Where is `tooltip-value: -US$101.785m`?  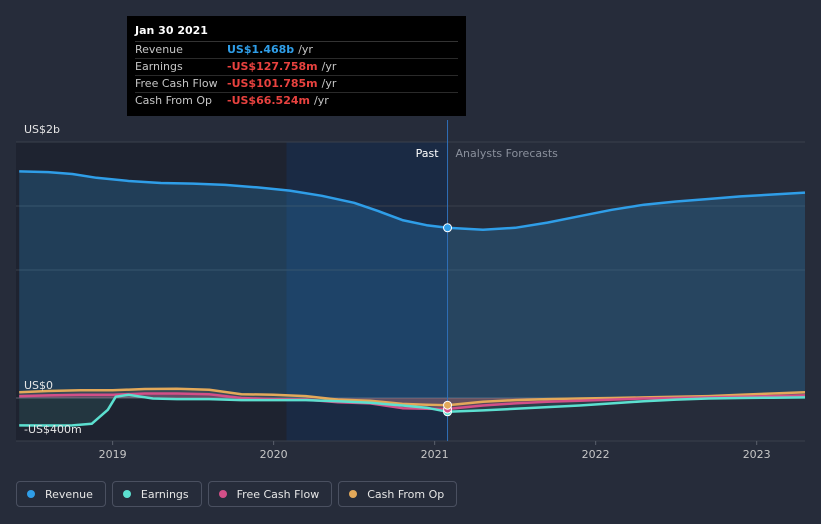 tooltip-value: -US$101.785m is located at coordinates (272, 83).